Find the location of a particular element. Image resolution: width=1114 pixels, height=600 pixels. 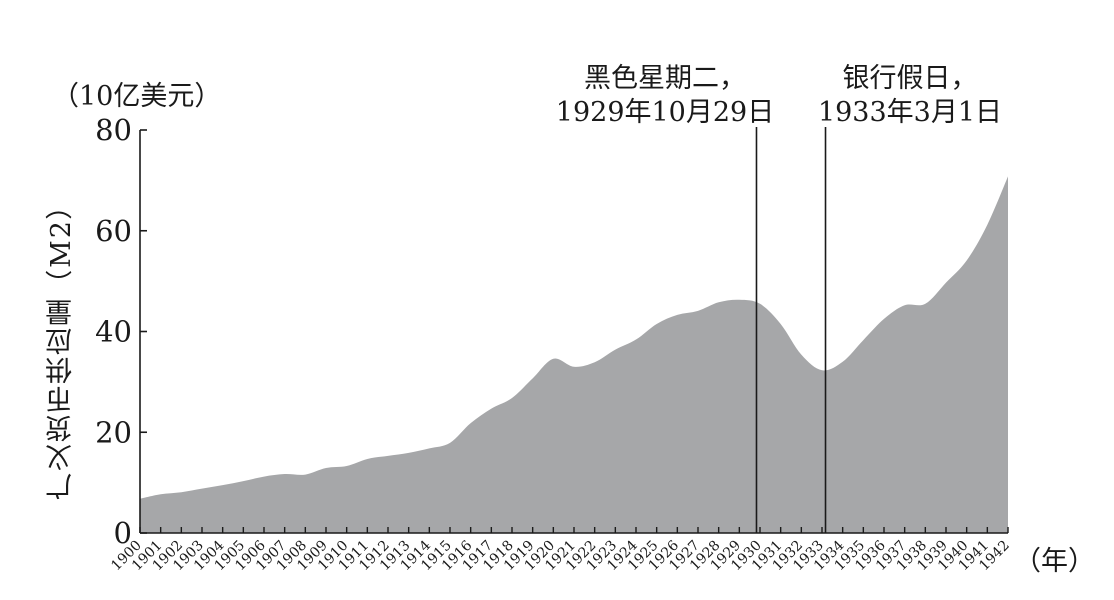

y-axis-label: 广义货币供应量（M2） is located at coordinates (61, 345).